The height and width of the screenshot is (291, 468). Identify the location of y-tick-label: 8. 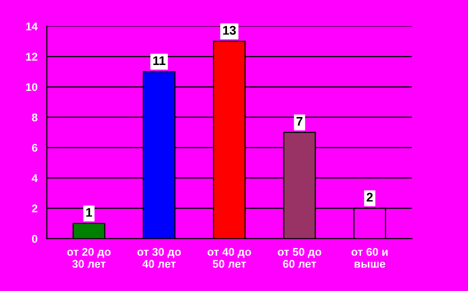
(35, 118).